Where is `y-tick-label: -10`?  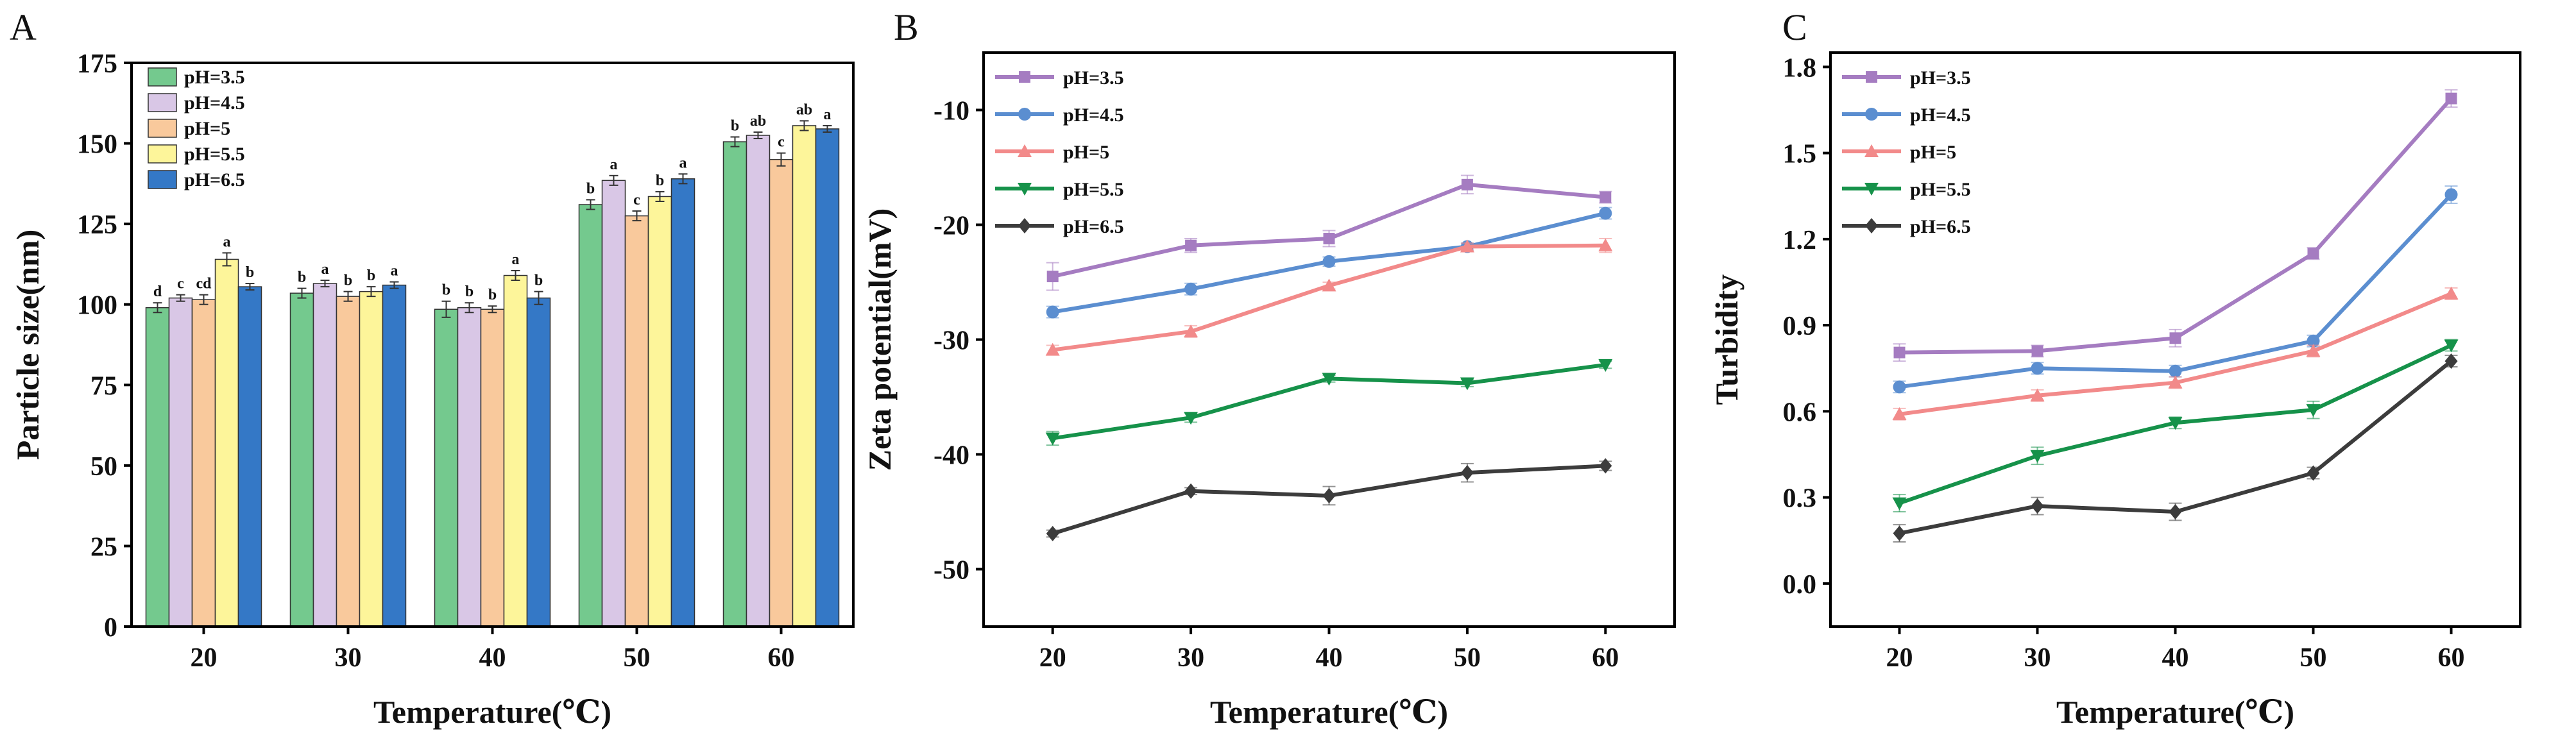 y-tick-label: -10 is located at coordinates (951, 112).